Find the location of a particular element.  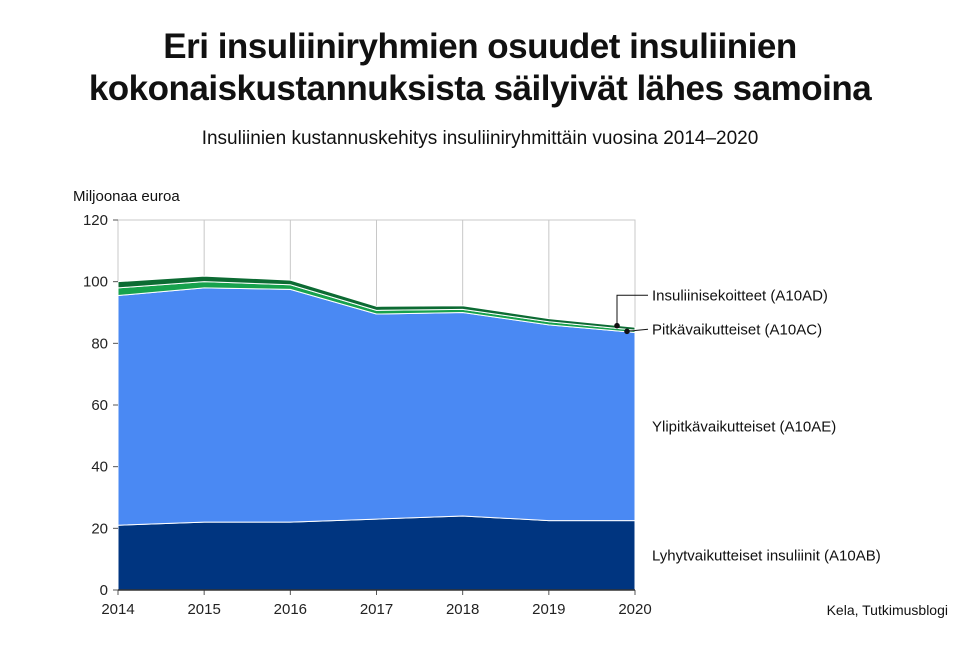

leader-dot is located at coordinates (627, 331).